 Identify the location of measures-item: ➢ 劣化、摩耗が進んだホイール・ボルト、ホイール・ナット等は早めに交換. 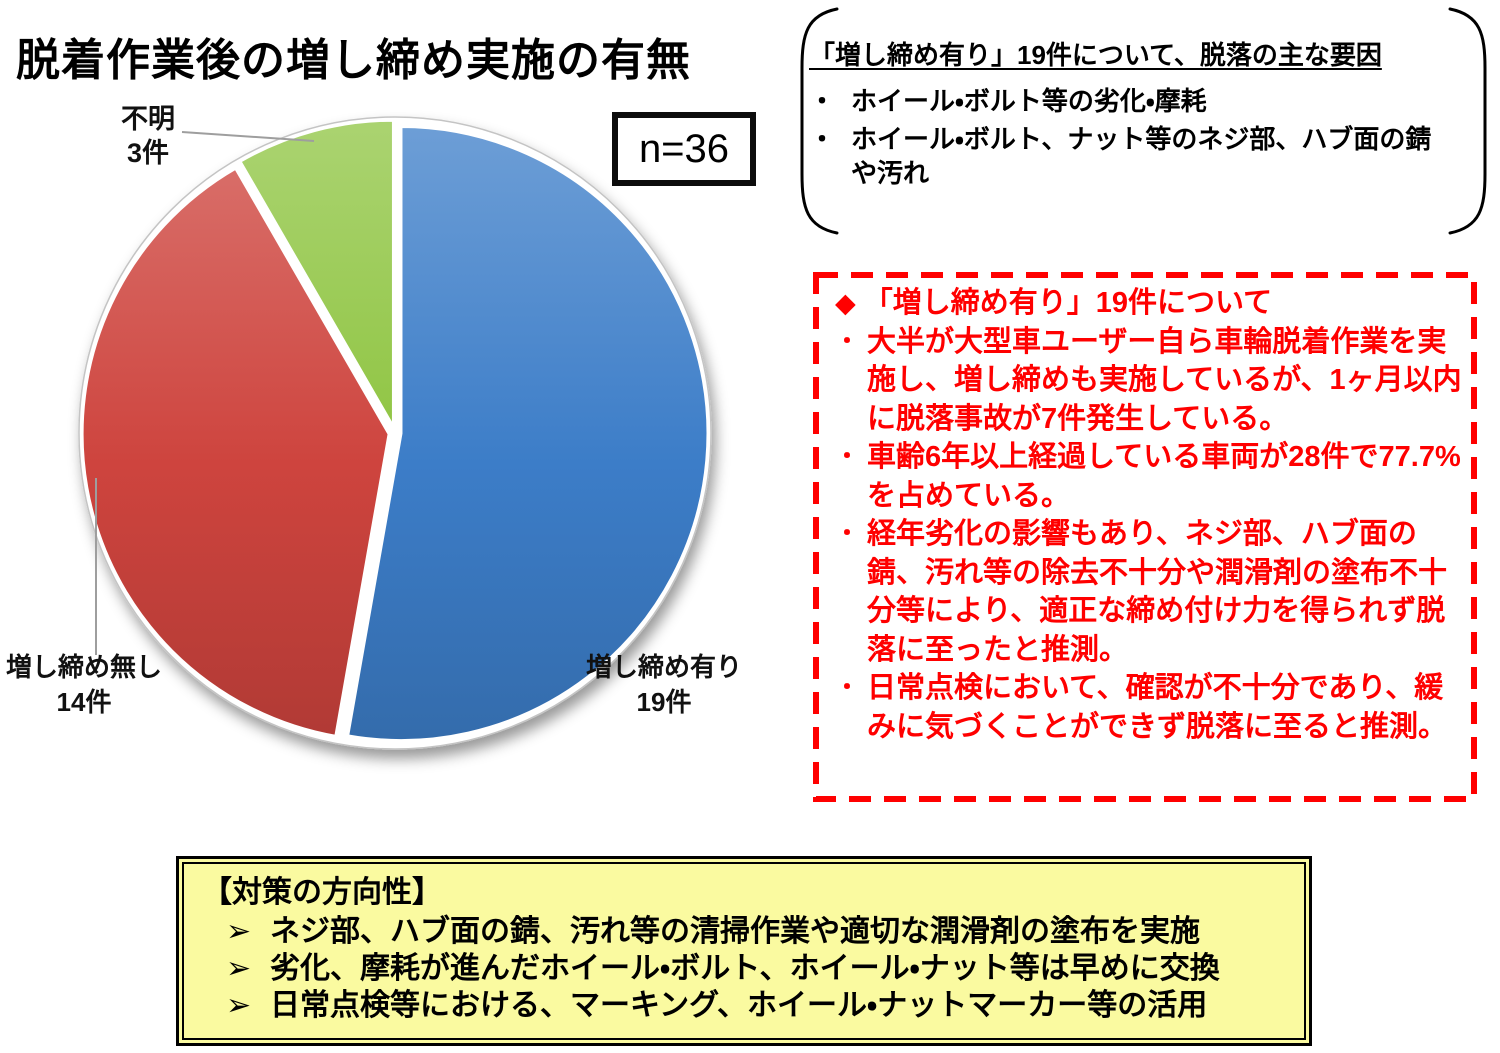
(723, 968).